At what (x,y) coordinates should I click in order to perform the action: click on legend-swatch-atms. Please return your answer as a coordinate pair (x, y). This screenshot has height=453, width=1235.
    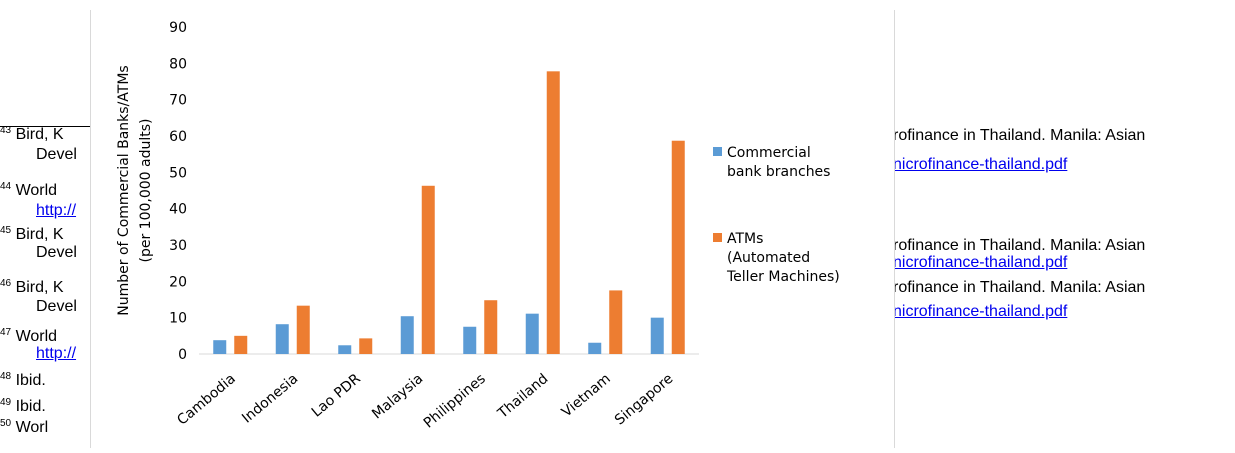
    Looking at the image, I should click on (717, 237).